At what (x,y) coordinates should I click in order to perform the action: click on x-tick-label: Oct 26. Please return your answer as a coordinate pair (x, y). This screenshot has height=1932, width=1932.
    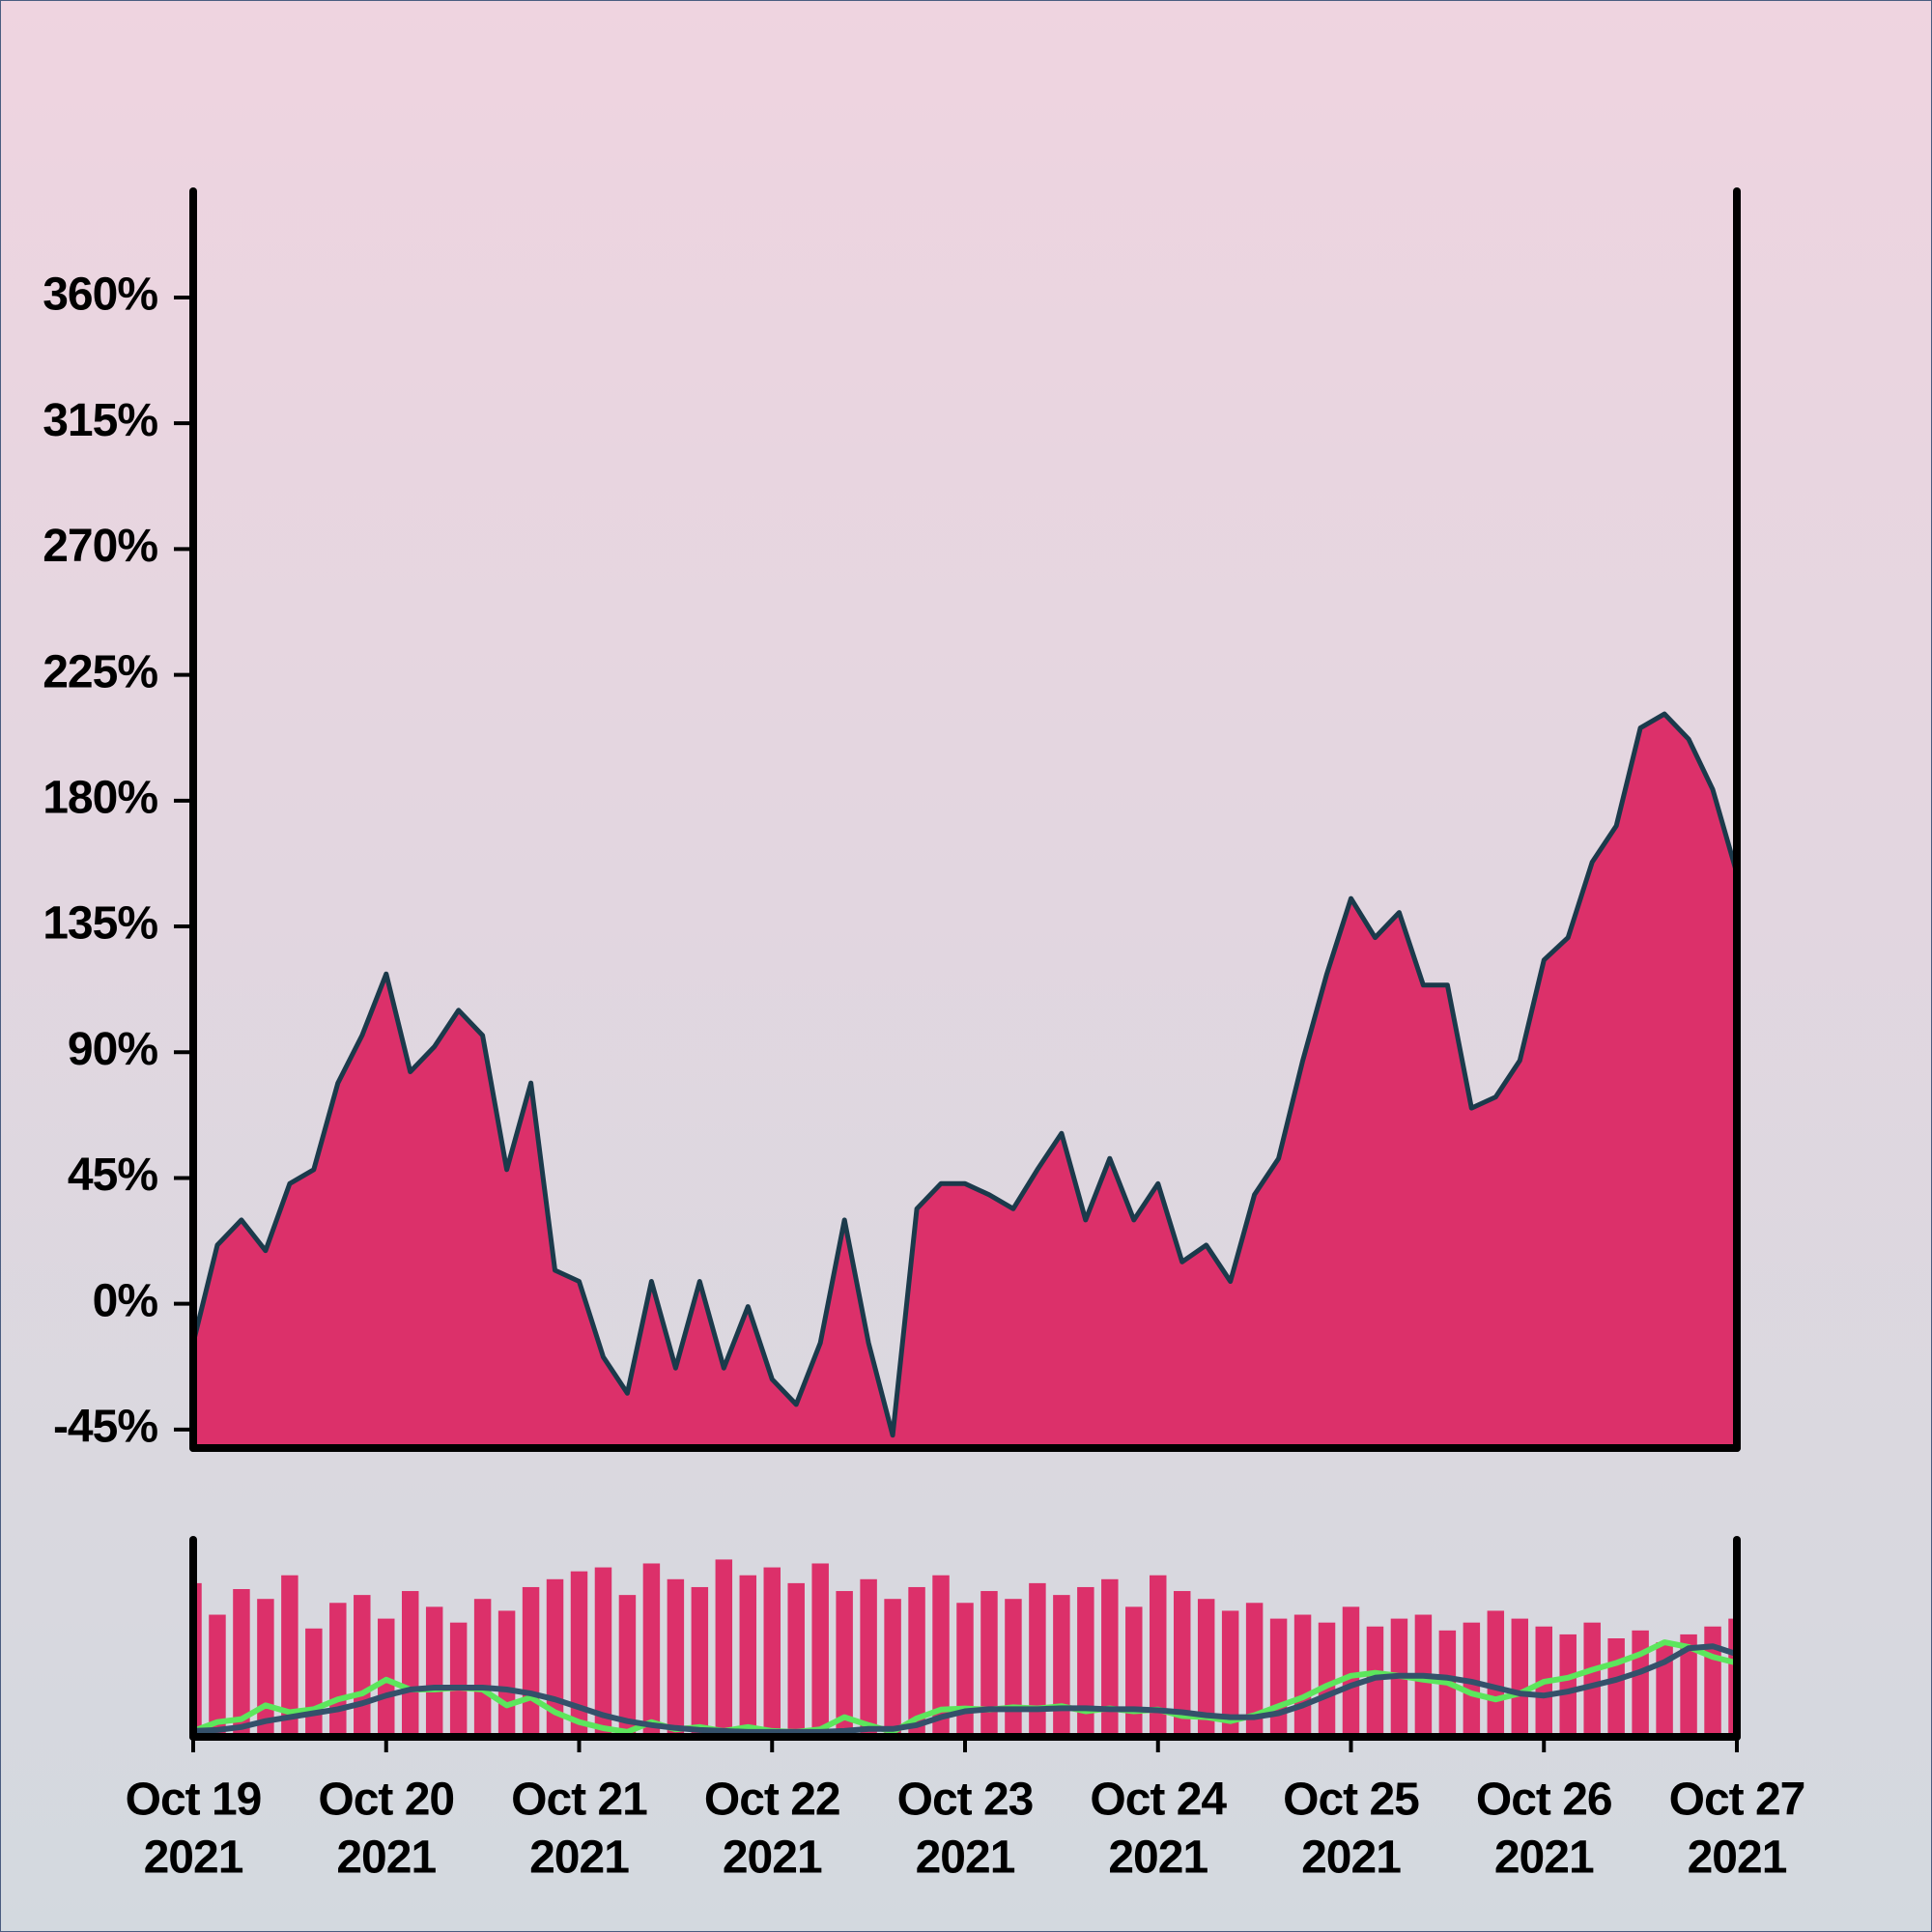
    Looking at the image, I should click on (1544, 1800).